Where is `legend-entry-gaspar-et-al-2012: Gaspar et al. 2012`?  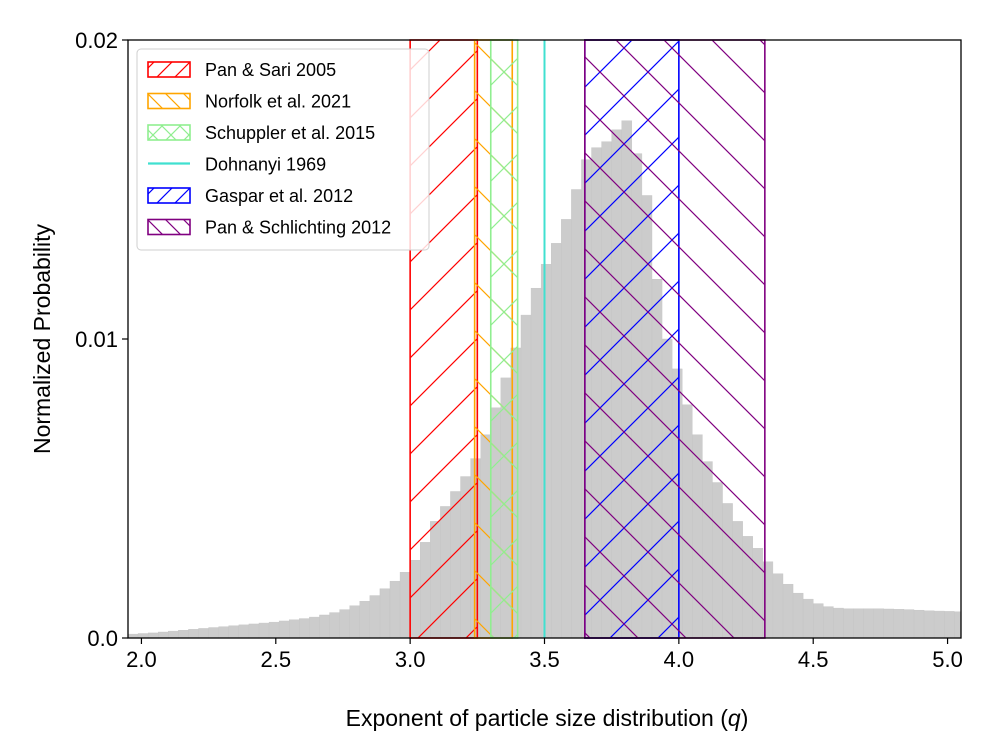 legend-entry-gaspar-et-al-2012: Gaspar et al. 2012 is located at coordinates (250, 196).